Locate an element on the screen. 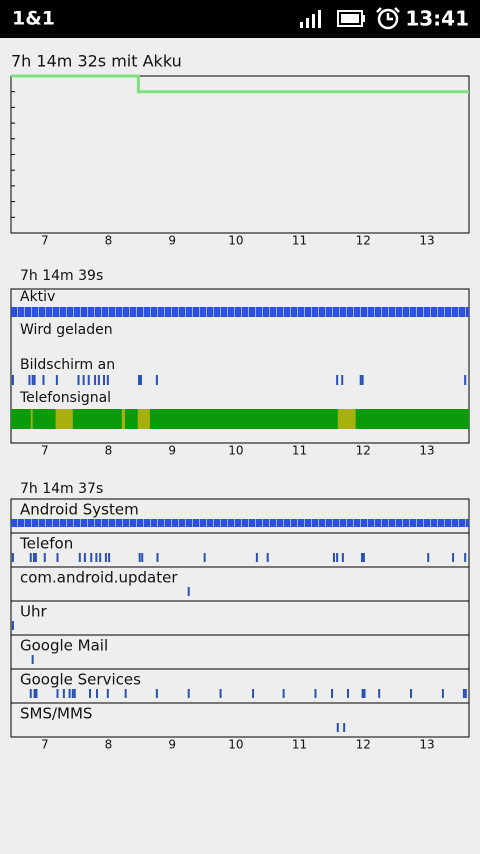 The height and width of the screenshot is (854, 480). row-label: Wird geladen is located at coordinates (66, 330).